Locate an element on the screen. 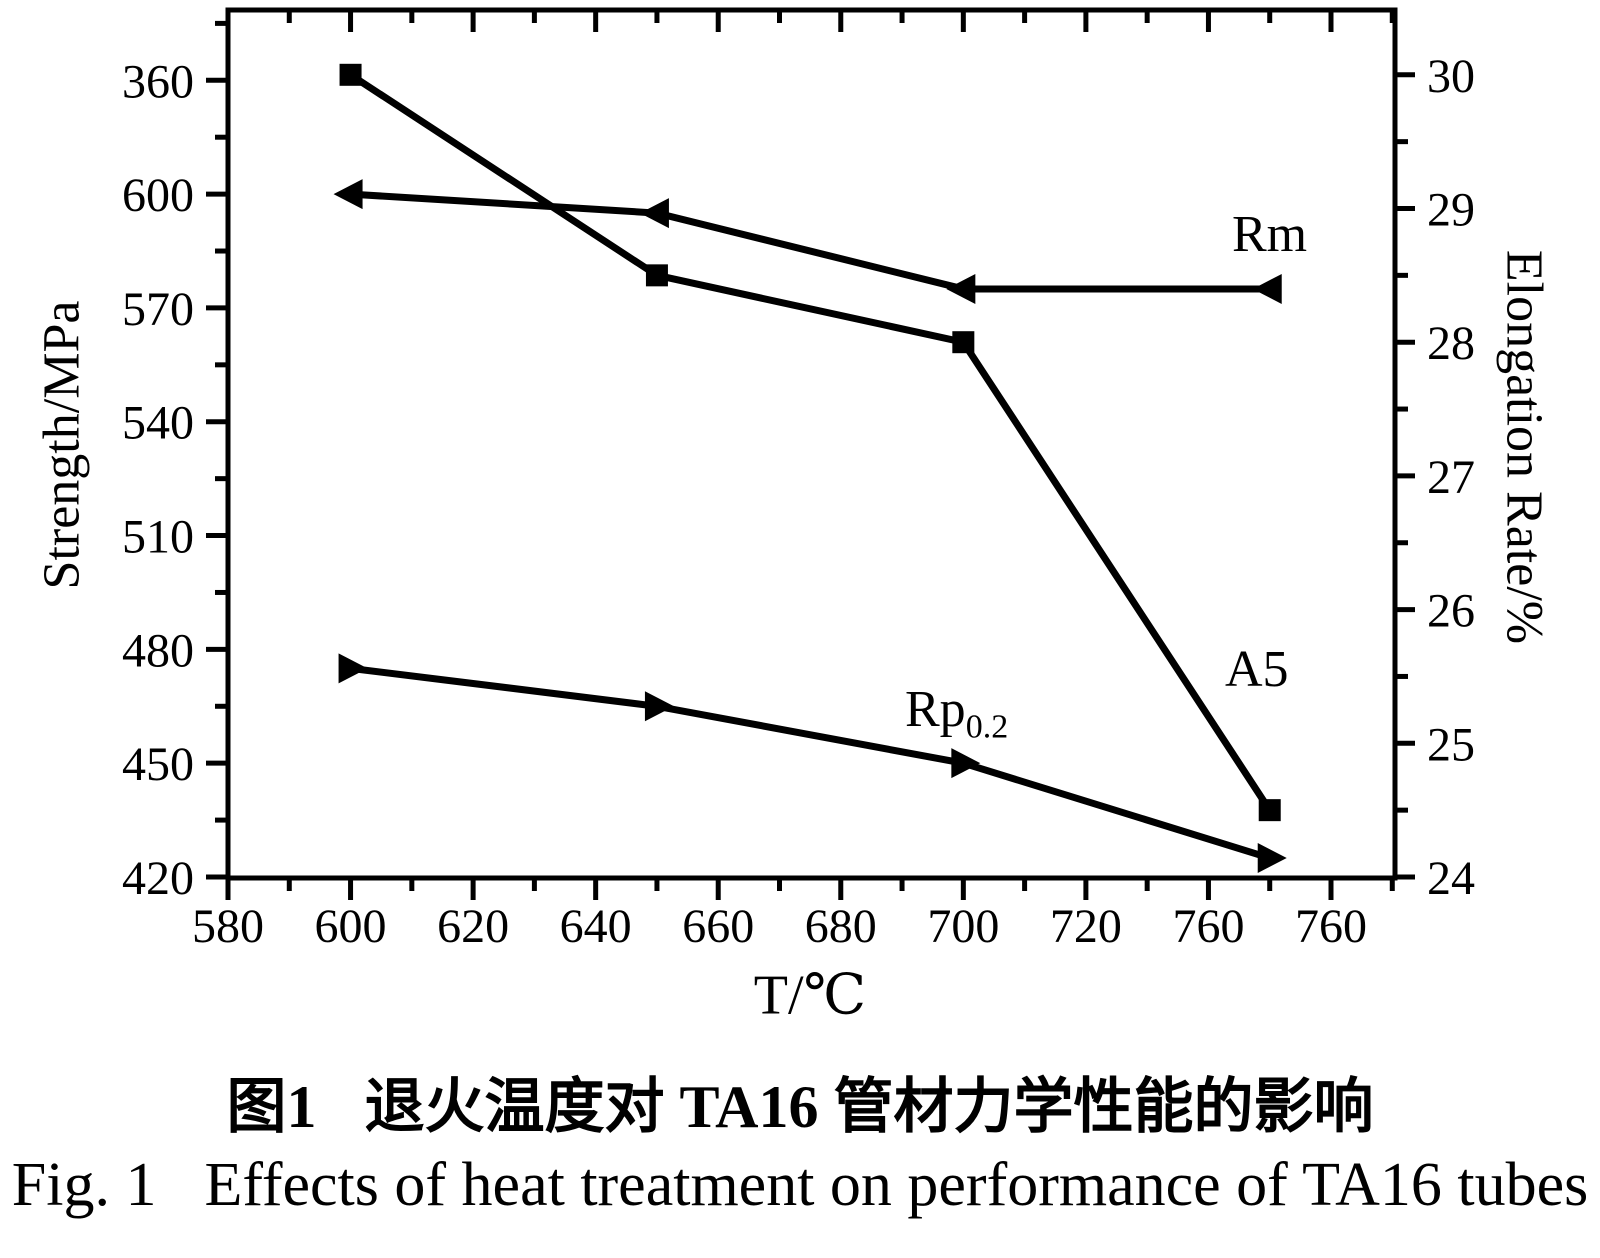 This screenshot has width=1600, height=1258. y-left-tick-label: 600 is located at coordinates (158, 195).